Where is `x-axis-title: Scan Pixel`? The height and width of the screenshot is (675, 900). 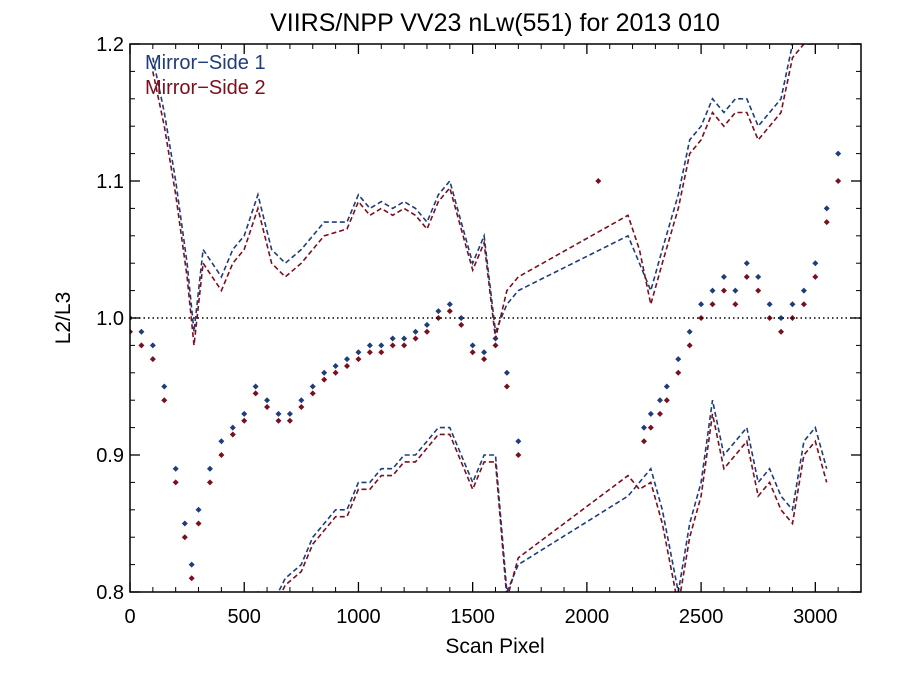
x-axis-title: Scan Pixel is located at coordinates (494, 646).